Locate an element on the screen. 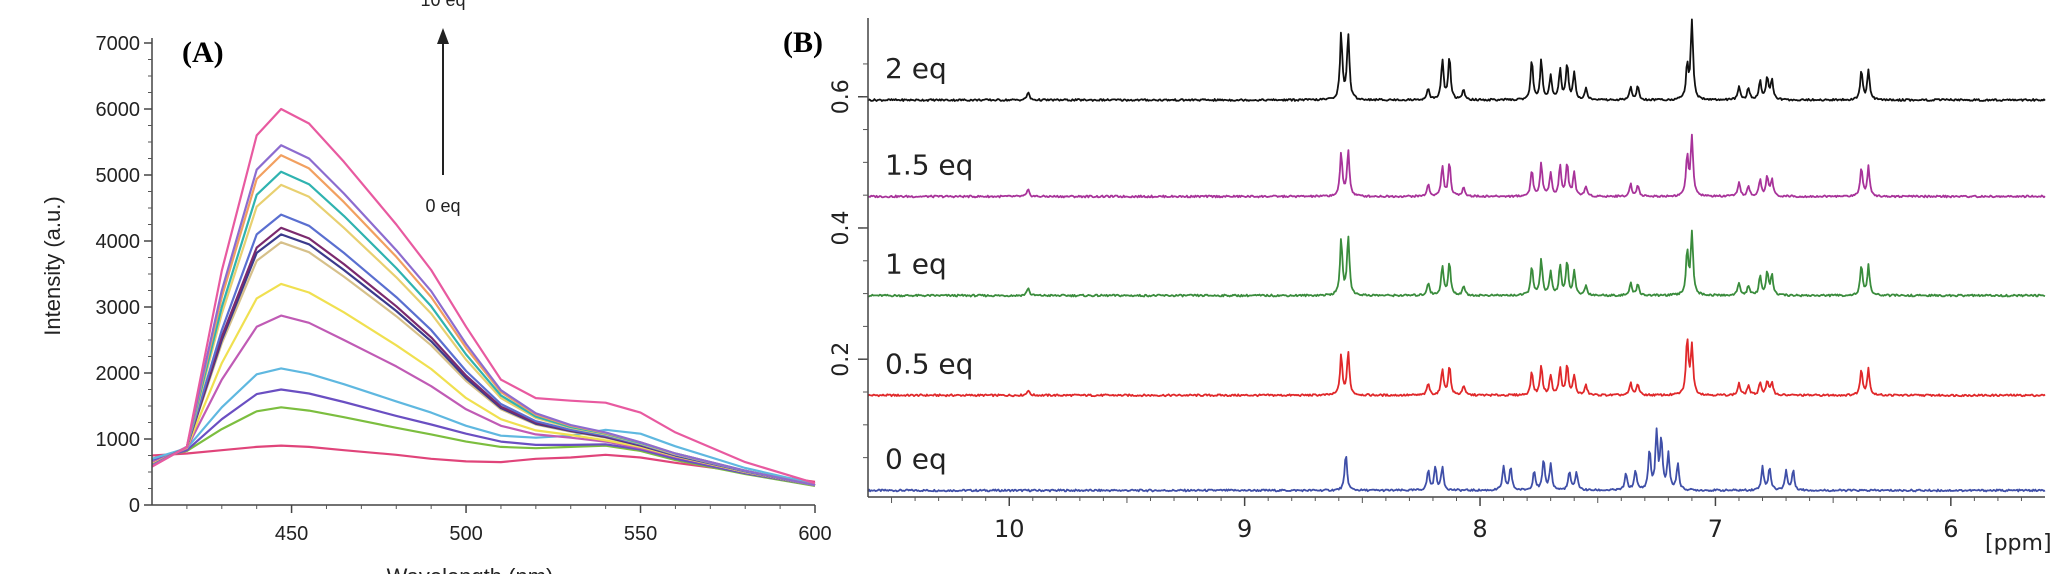 This screenshot has width=2065, height=579. annotation-0eq: 0 eq is located at coordinates (442, 206).